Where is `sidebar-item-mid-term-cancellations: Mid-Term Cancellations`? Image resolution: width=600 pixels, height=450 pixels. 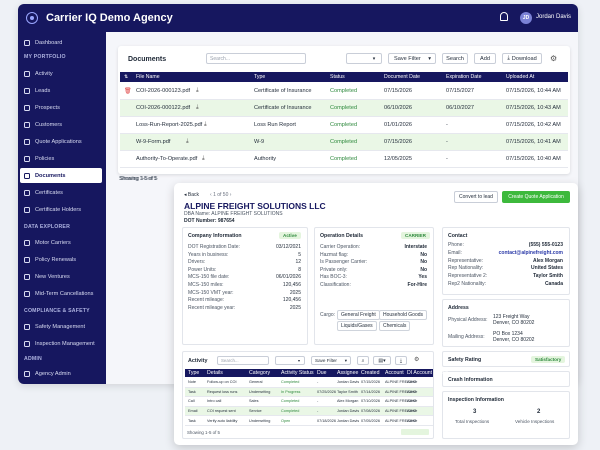 sidebar-item-mid-term-cancellations: Mid-Term Cancellations is located at coordinates (61, 293).